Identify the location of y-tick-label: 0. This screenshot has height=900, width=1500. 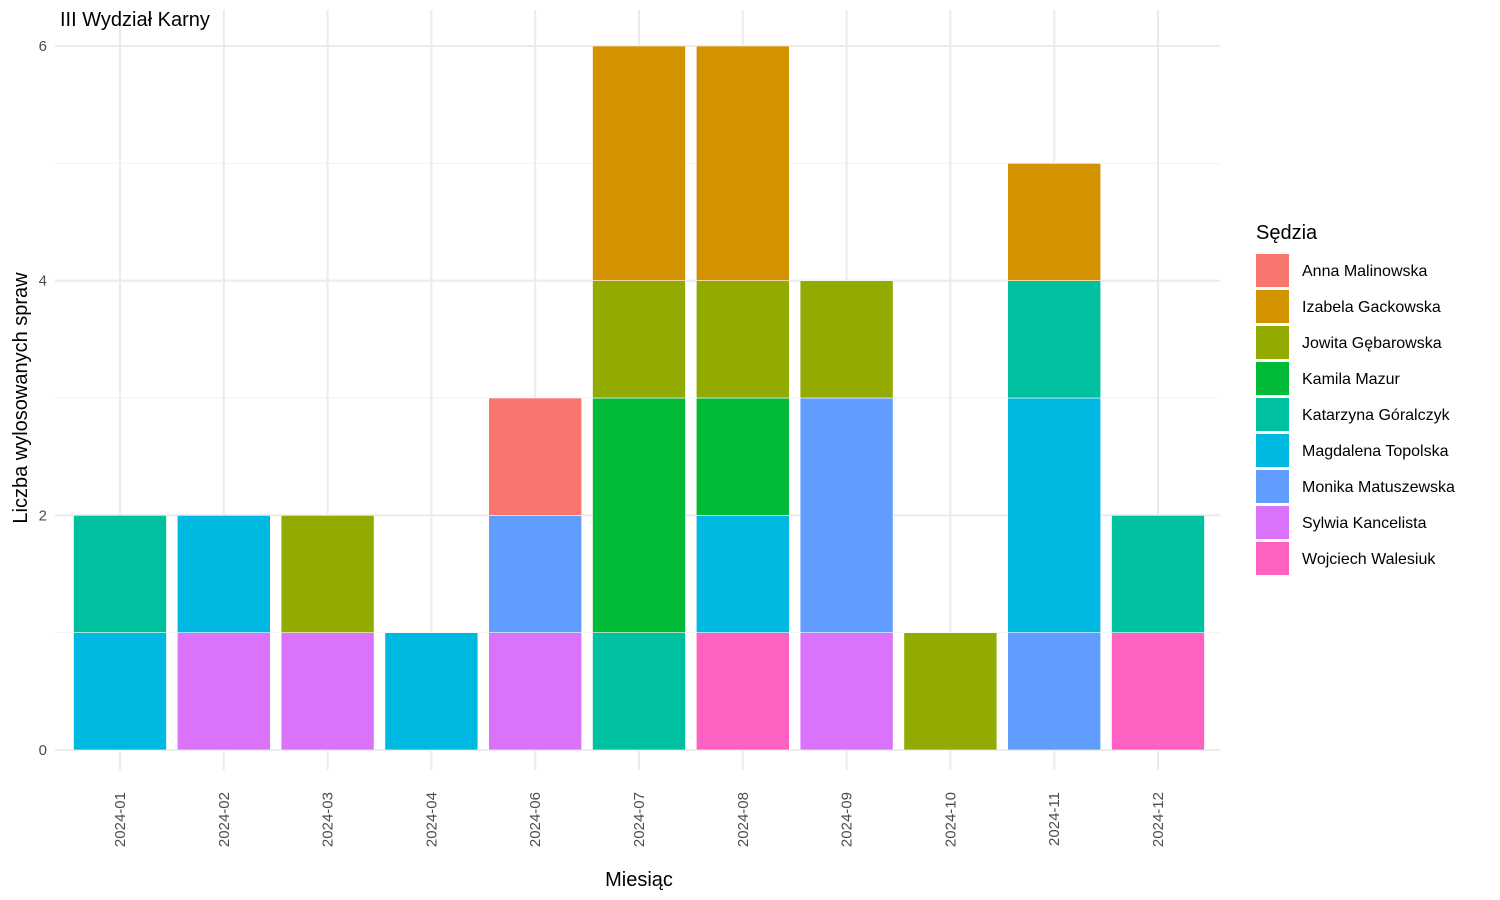
(43, 750).